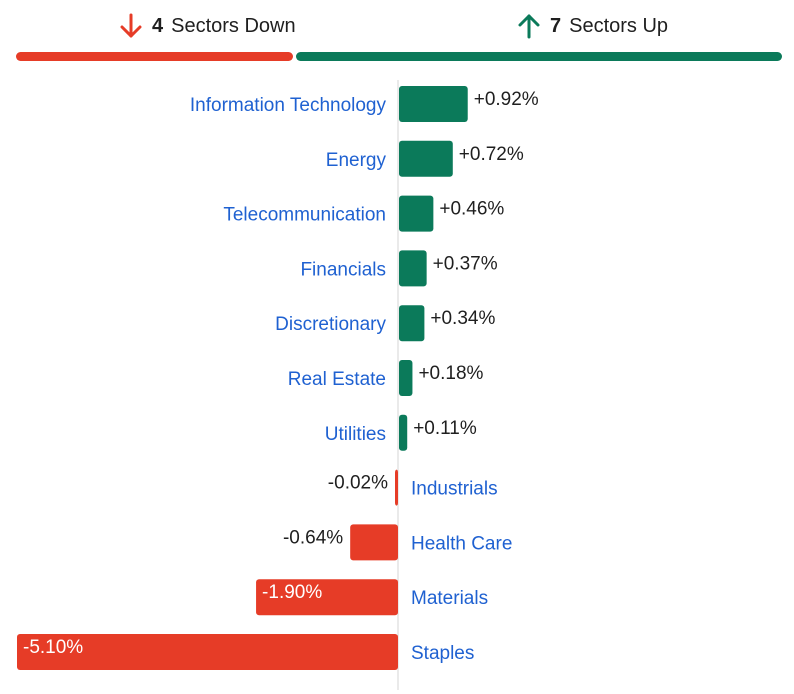 The width and height of the screenshot is (794, 694). What do you see at coordinates (465, 263) in the screenshot?
I see `value-label-3: +0.37%` at bounding box center [465, 263].